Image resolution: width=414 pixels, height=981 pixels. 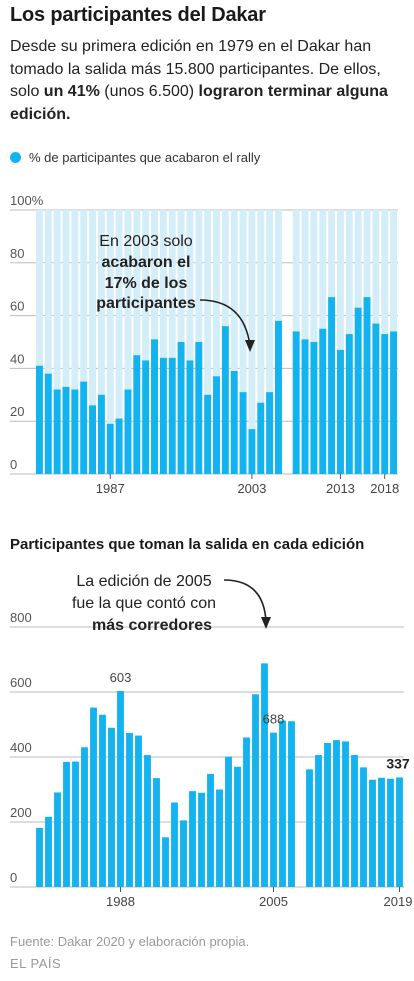 I want to click on c1-ytick-label: 0, so click(x=13, y=464).